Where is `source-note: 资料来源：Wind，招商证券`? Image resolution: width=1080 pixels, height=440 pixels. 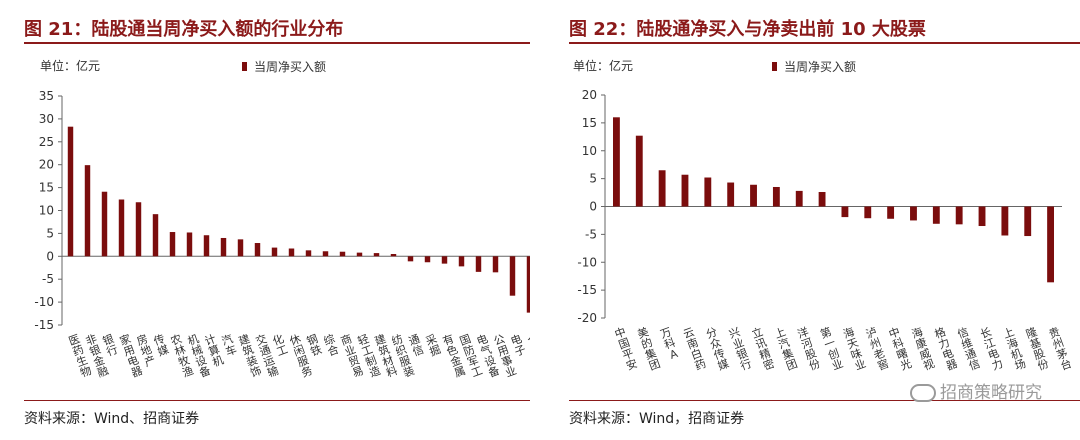
source-note: 资料来源：Wind，招商证券 is located at coordinates (657, 419).